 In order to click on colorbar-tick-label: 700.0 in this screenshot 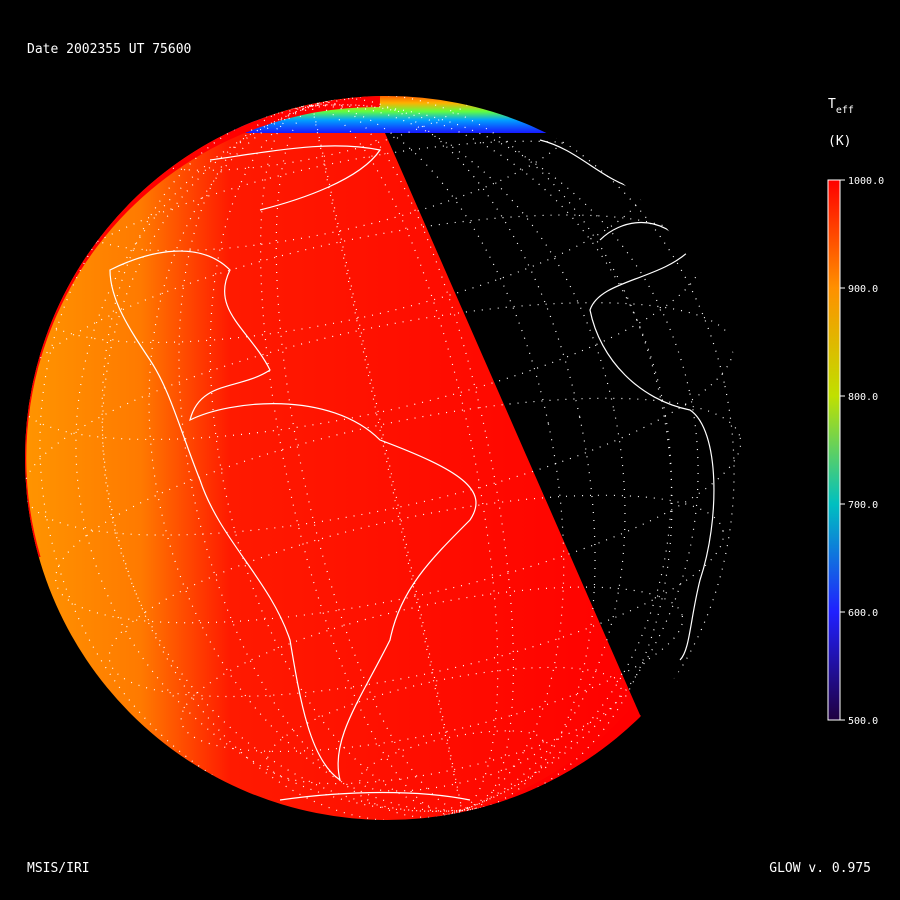, I will do `click(863, 505)`.